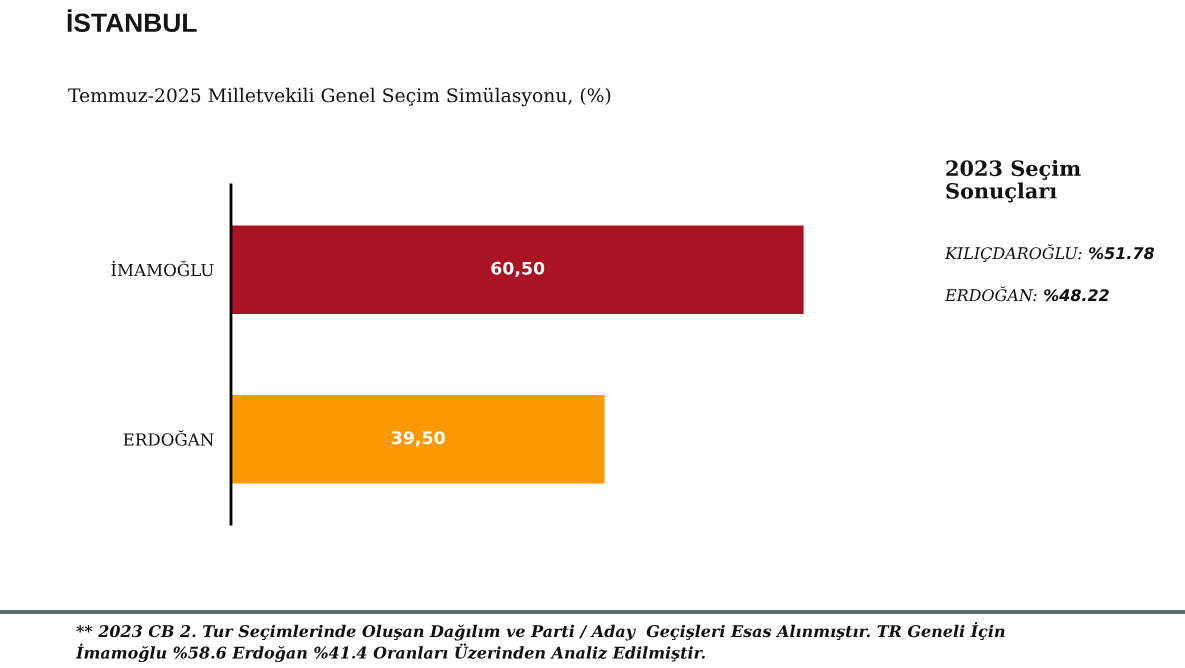 Image resolution: width=1185 pixels, height=668 pixels. What do you see at coordinates (339, 97) in the screenshot?
I see `chart-subtitle: Temmuz-2025 Milletvekili Genel Seçim Simülasyonu, (%)` at bounding box center [339, 97].